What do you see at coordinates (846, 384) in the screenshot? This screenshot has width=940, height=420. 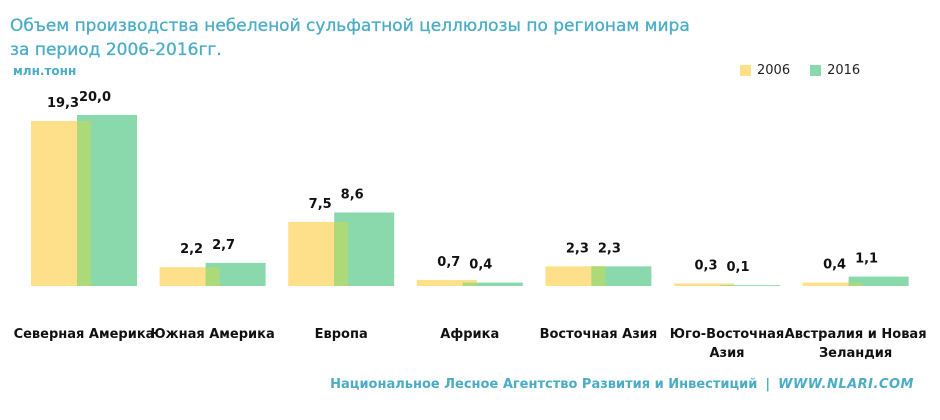 I see `footer-site: WWW.NLARI.COM` at bounding box center [846, 384].